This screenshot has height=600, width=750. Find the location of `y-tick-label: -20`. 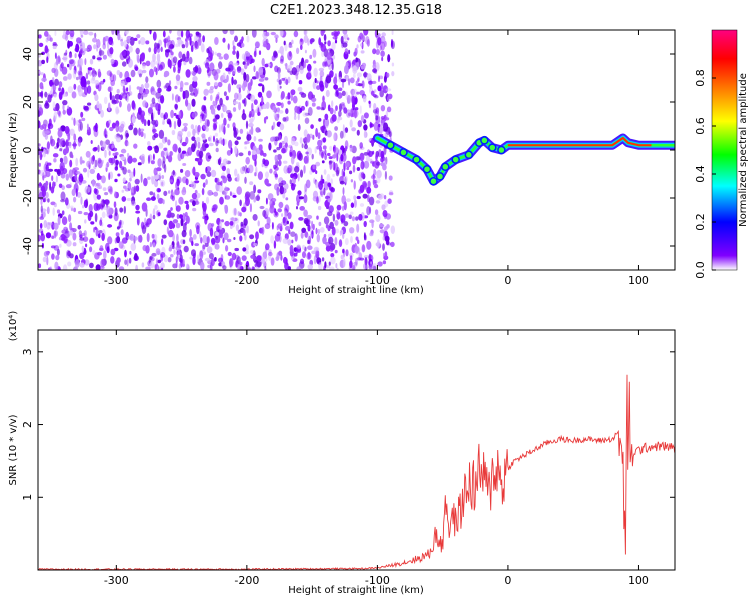

y-tick-label: -20 is located at coordinates (27, 198).